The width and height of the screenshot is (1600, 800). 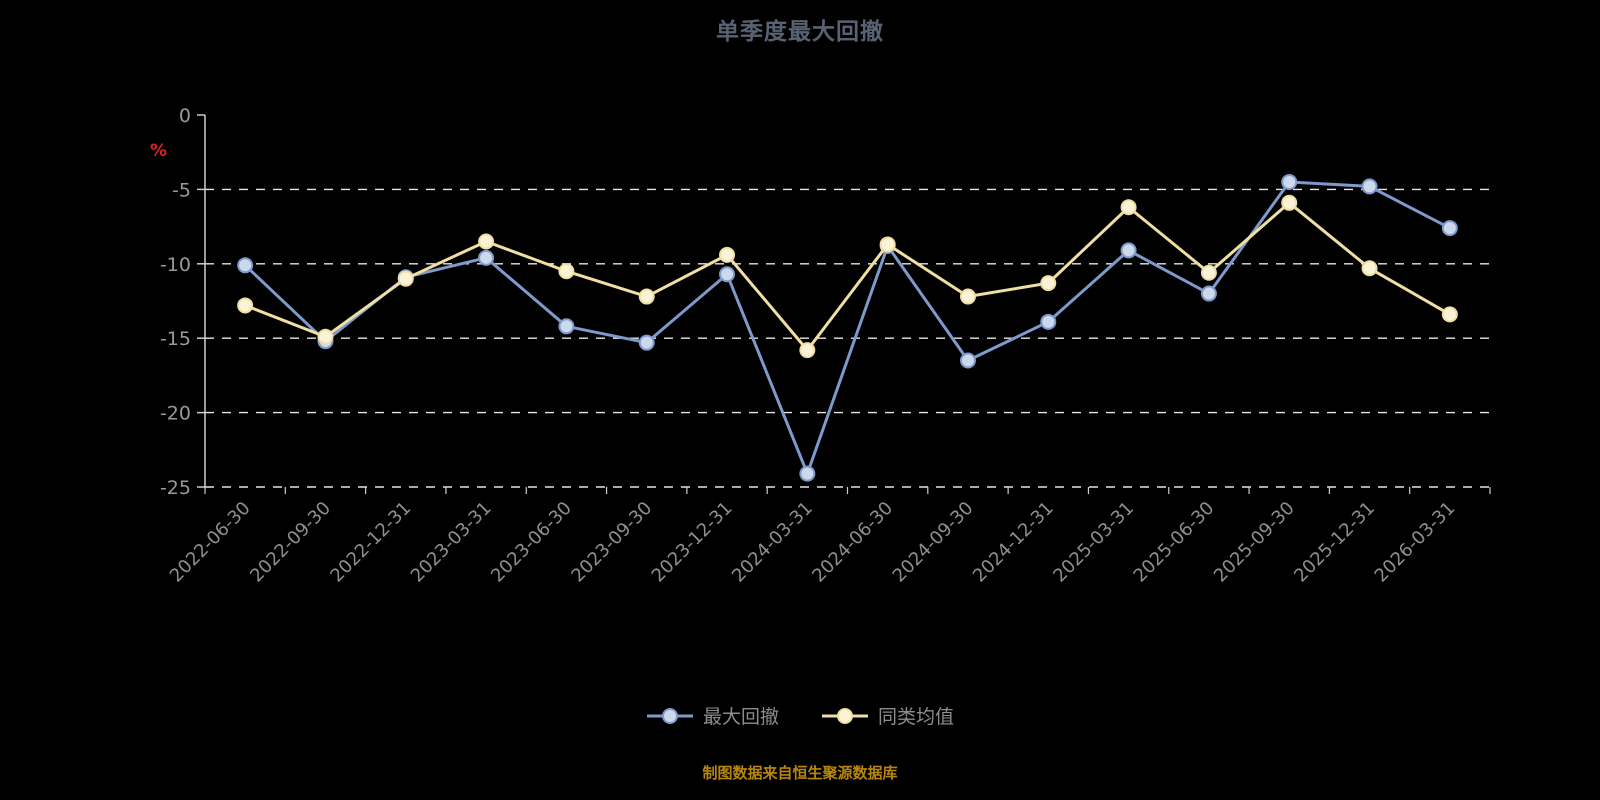 What do you see at coordinates (800, 773) in the screenshot?
I see `source-note: 制图数据来自恒生聚源数据库` at bounding box center [800, 773].